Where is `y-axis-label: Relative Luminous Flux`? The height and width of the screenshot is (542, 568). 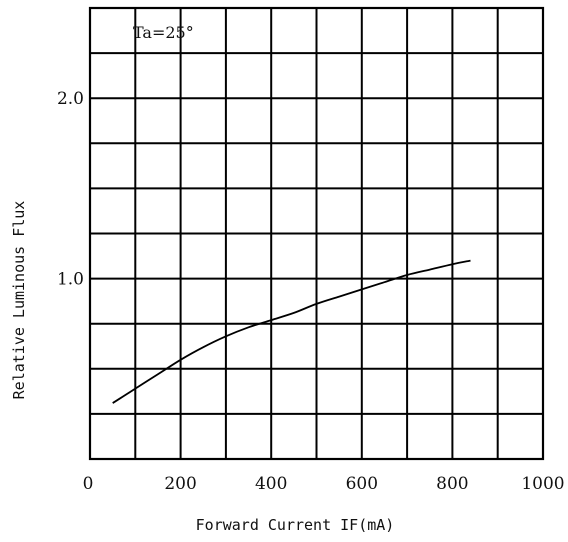
y-axis-label: Relative Luminous Flux is located at coordinates (19, 300).